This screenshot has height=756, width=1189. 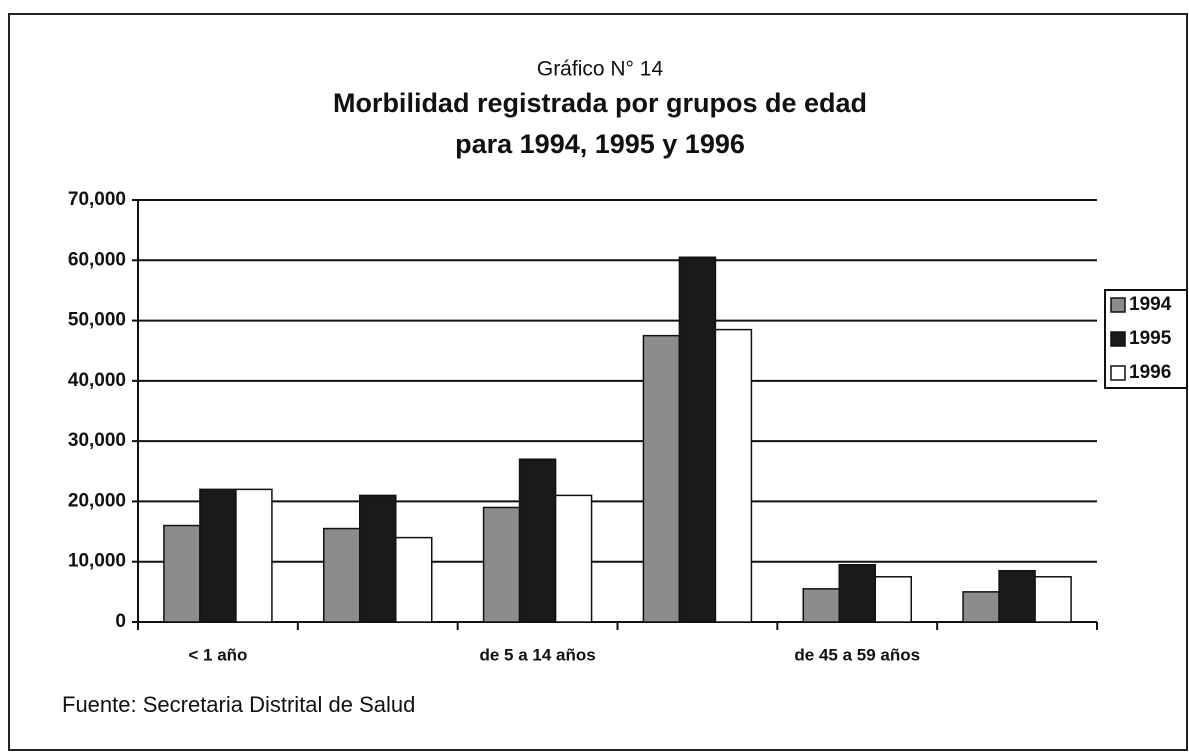 I want to click on y-tick-label: 70,000, so click(x=97, y=199).